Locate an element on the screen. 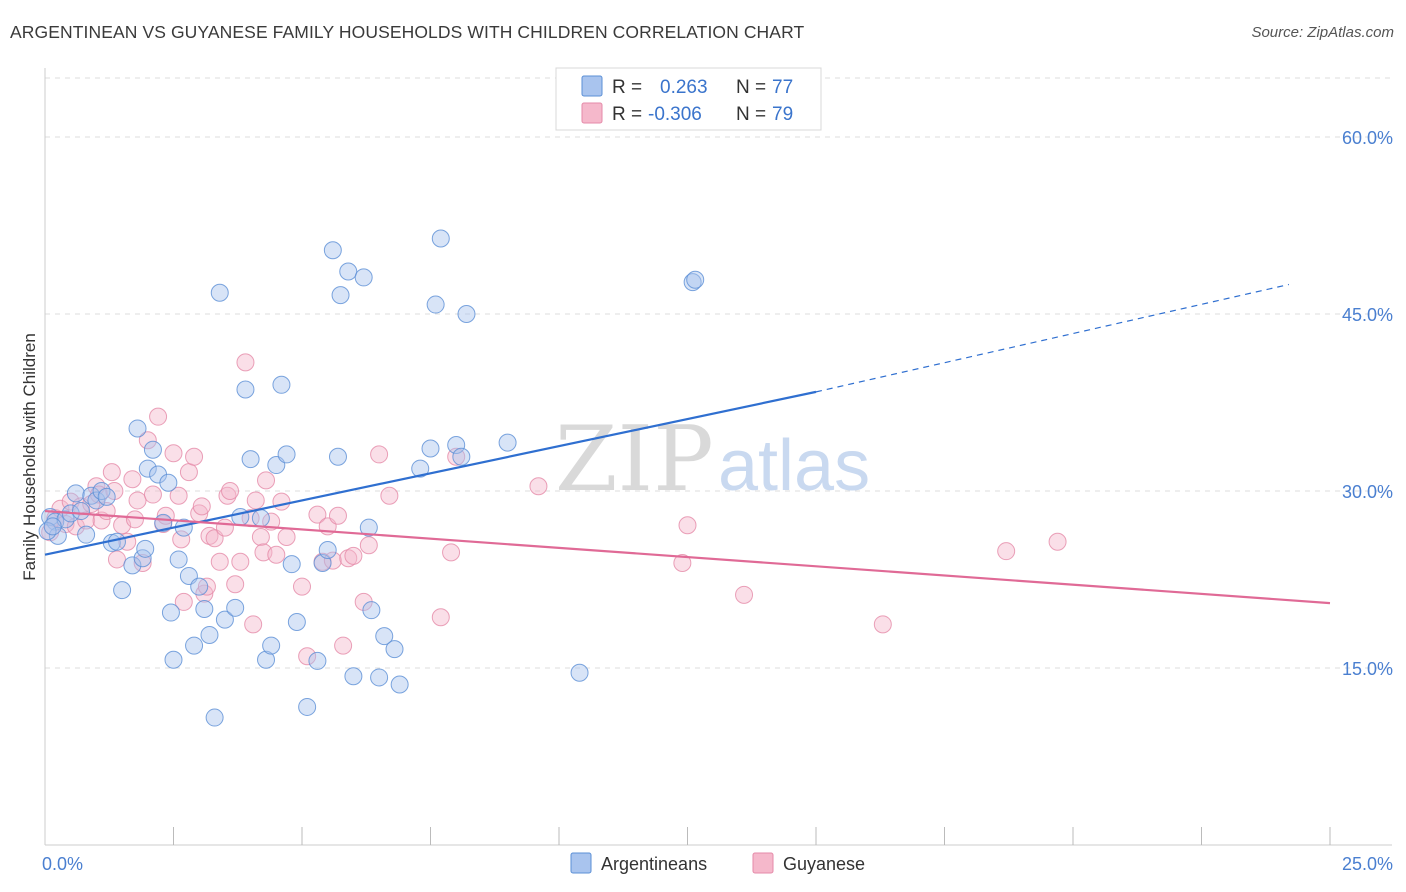 The width and height of the screenshot is (1406, 892). legend-item-argentineans: Argentineans is located at coordinates (654, 864).